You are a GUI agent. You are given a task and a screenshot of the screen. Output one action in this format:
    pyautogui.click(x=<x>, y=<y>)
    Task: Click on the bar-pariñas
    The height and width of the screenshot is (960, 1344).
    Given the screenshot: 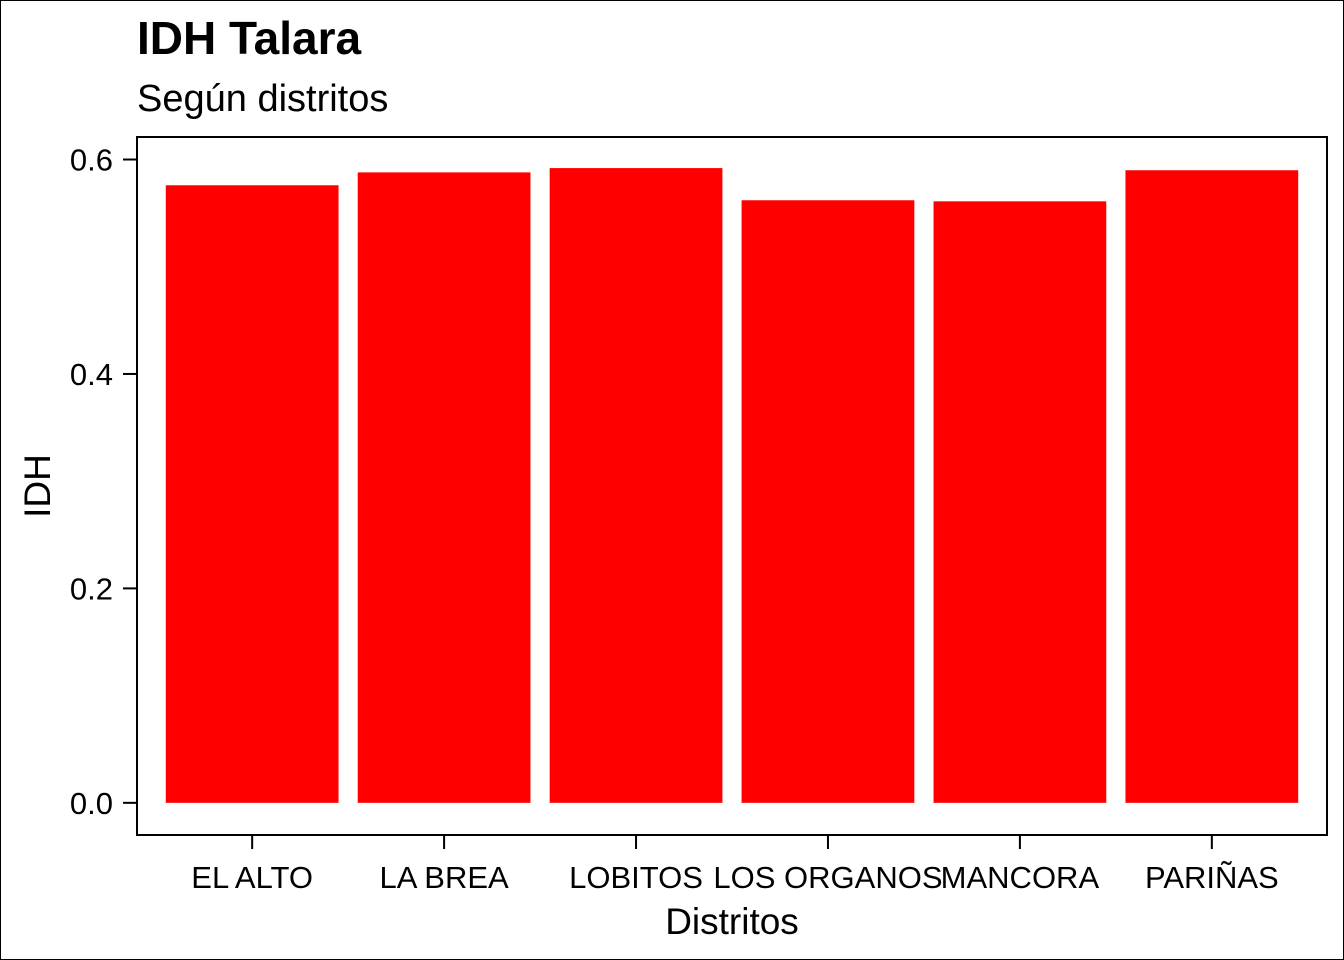 What is the action you would take?
    pyautogui.click(x=1212, y=486)
    